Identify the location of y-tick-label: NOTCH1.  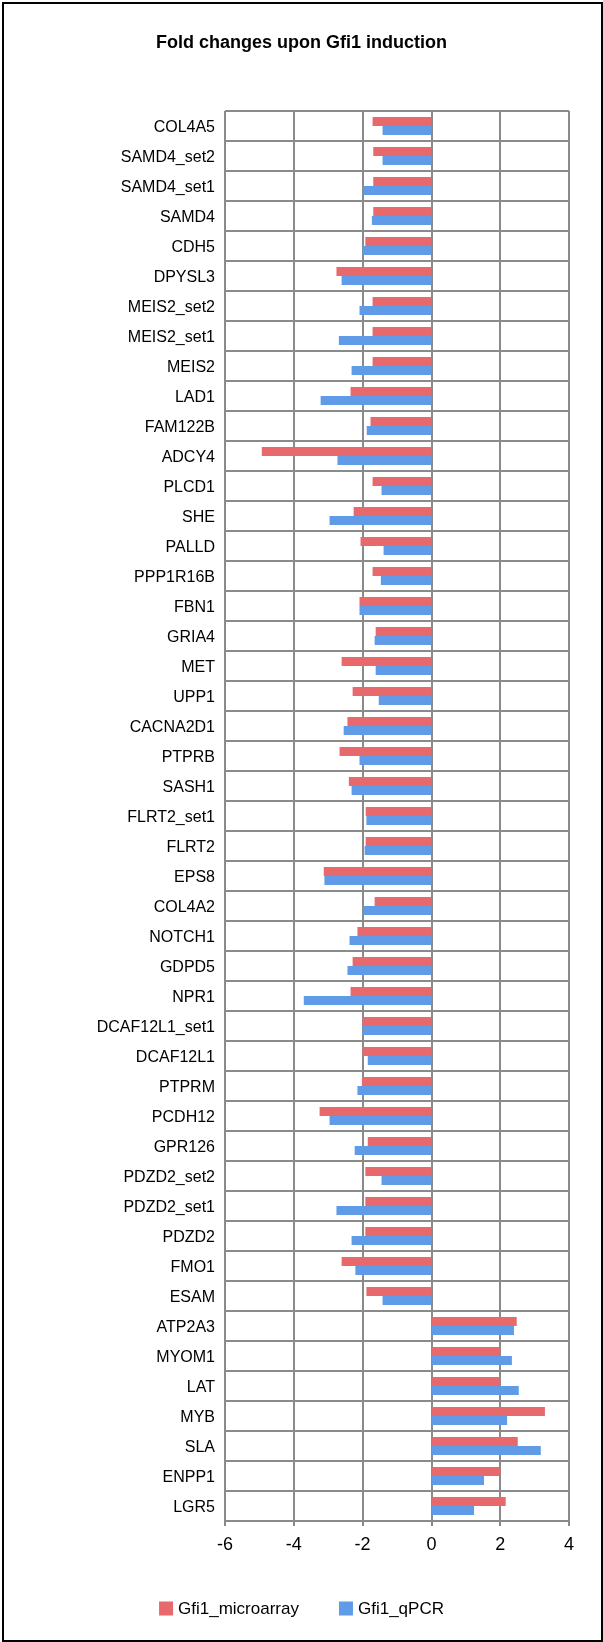
(182, 936).